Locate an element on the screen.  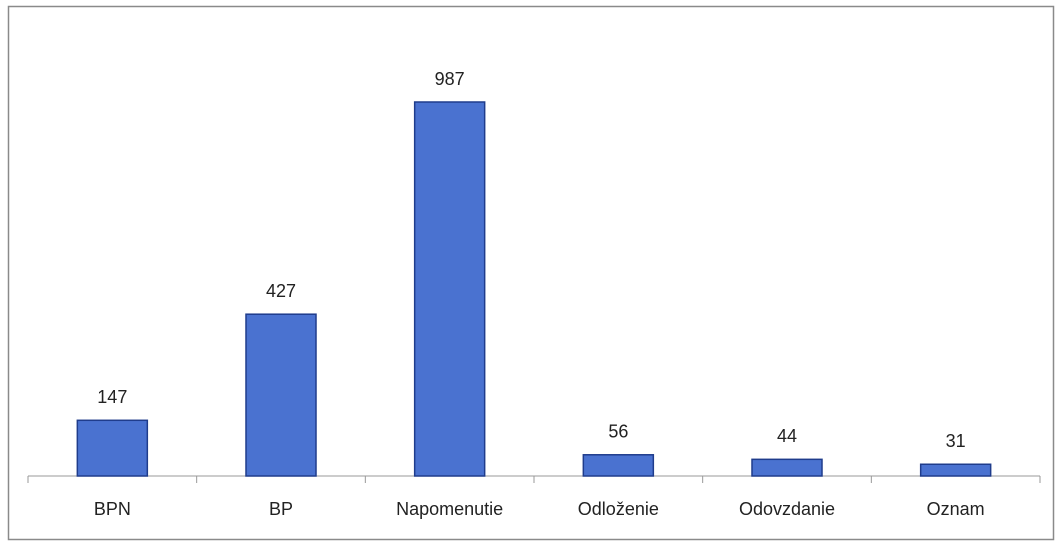
x-tick-label: BPN is located at coordinates (112, 509).